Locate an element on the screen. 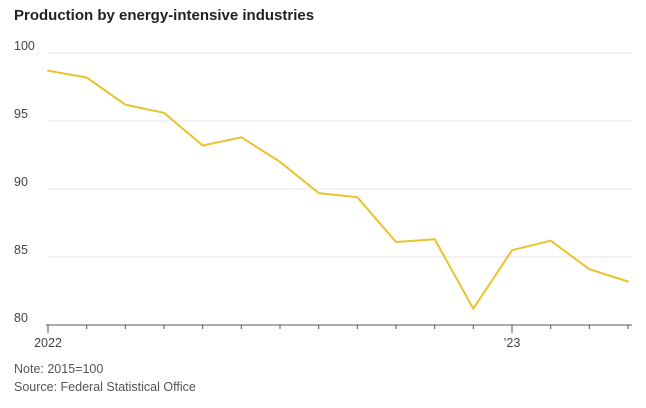 The width and height of the screenshot is (646, 408). x-tick-label: 2022 is located at coordinates (48, 343).